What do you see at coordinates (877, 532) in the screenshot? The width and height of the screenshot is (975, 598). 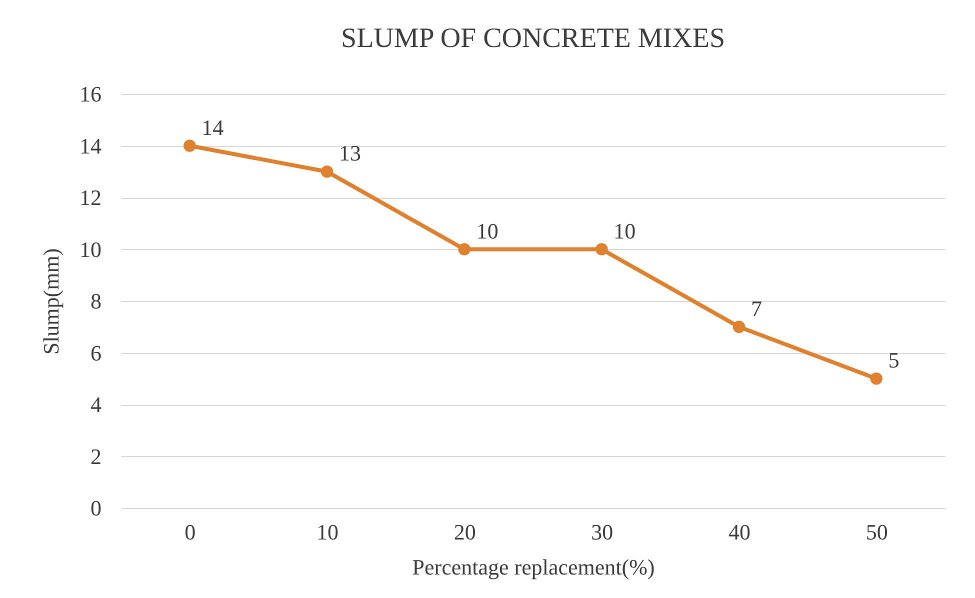 I see `x-tick-label: 50` at bounding box center [877, 532].